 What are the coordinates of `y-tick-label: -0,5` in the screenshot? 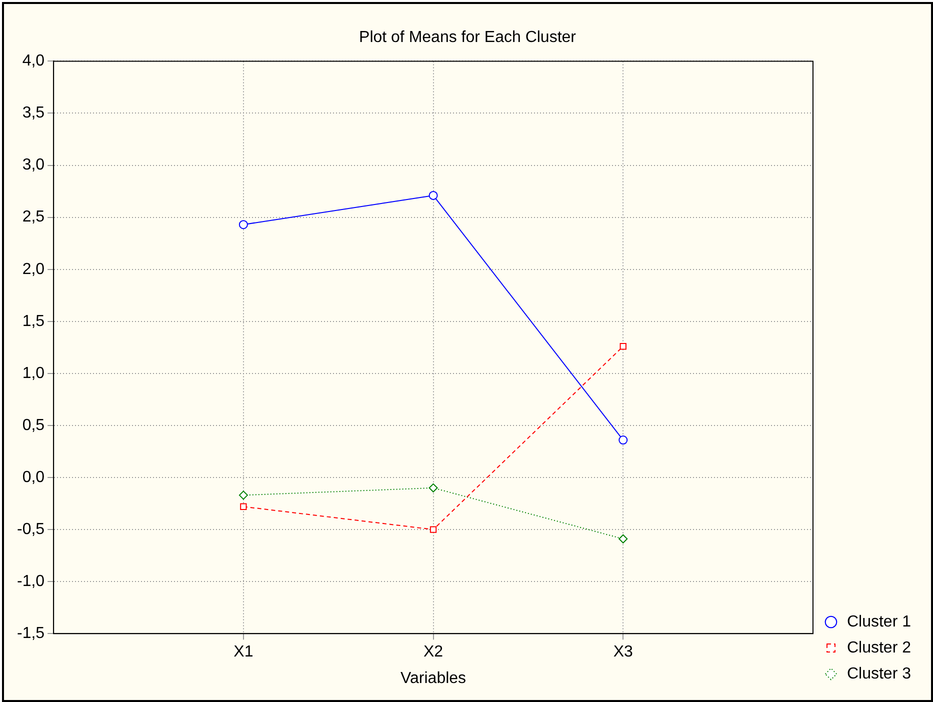 It's located at (30, 529).